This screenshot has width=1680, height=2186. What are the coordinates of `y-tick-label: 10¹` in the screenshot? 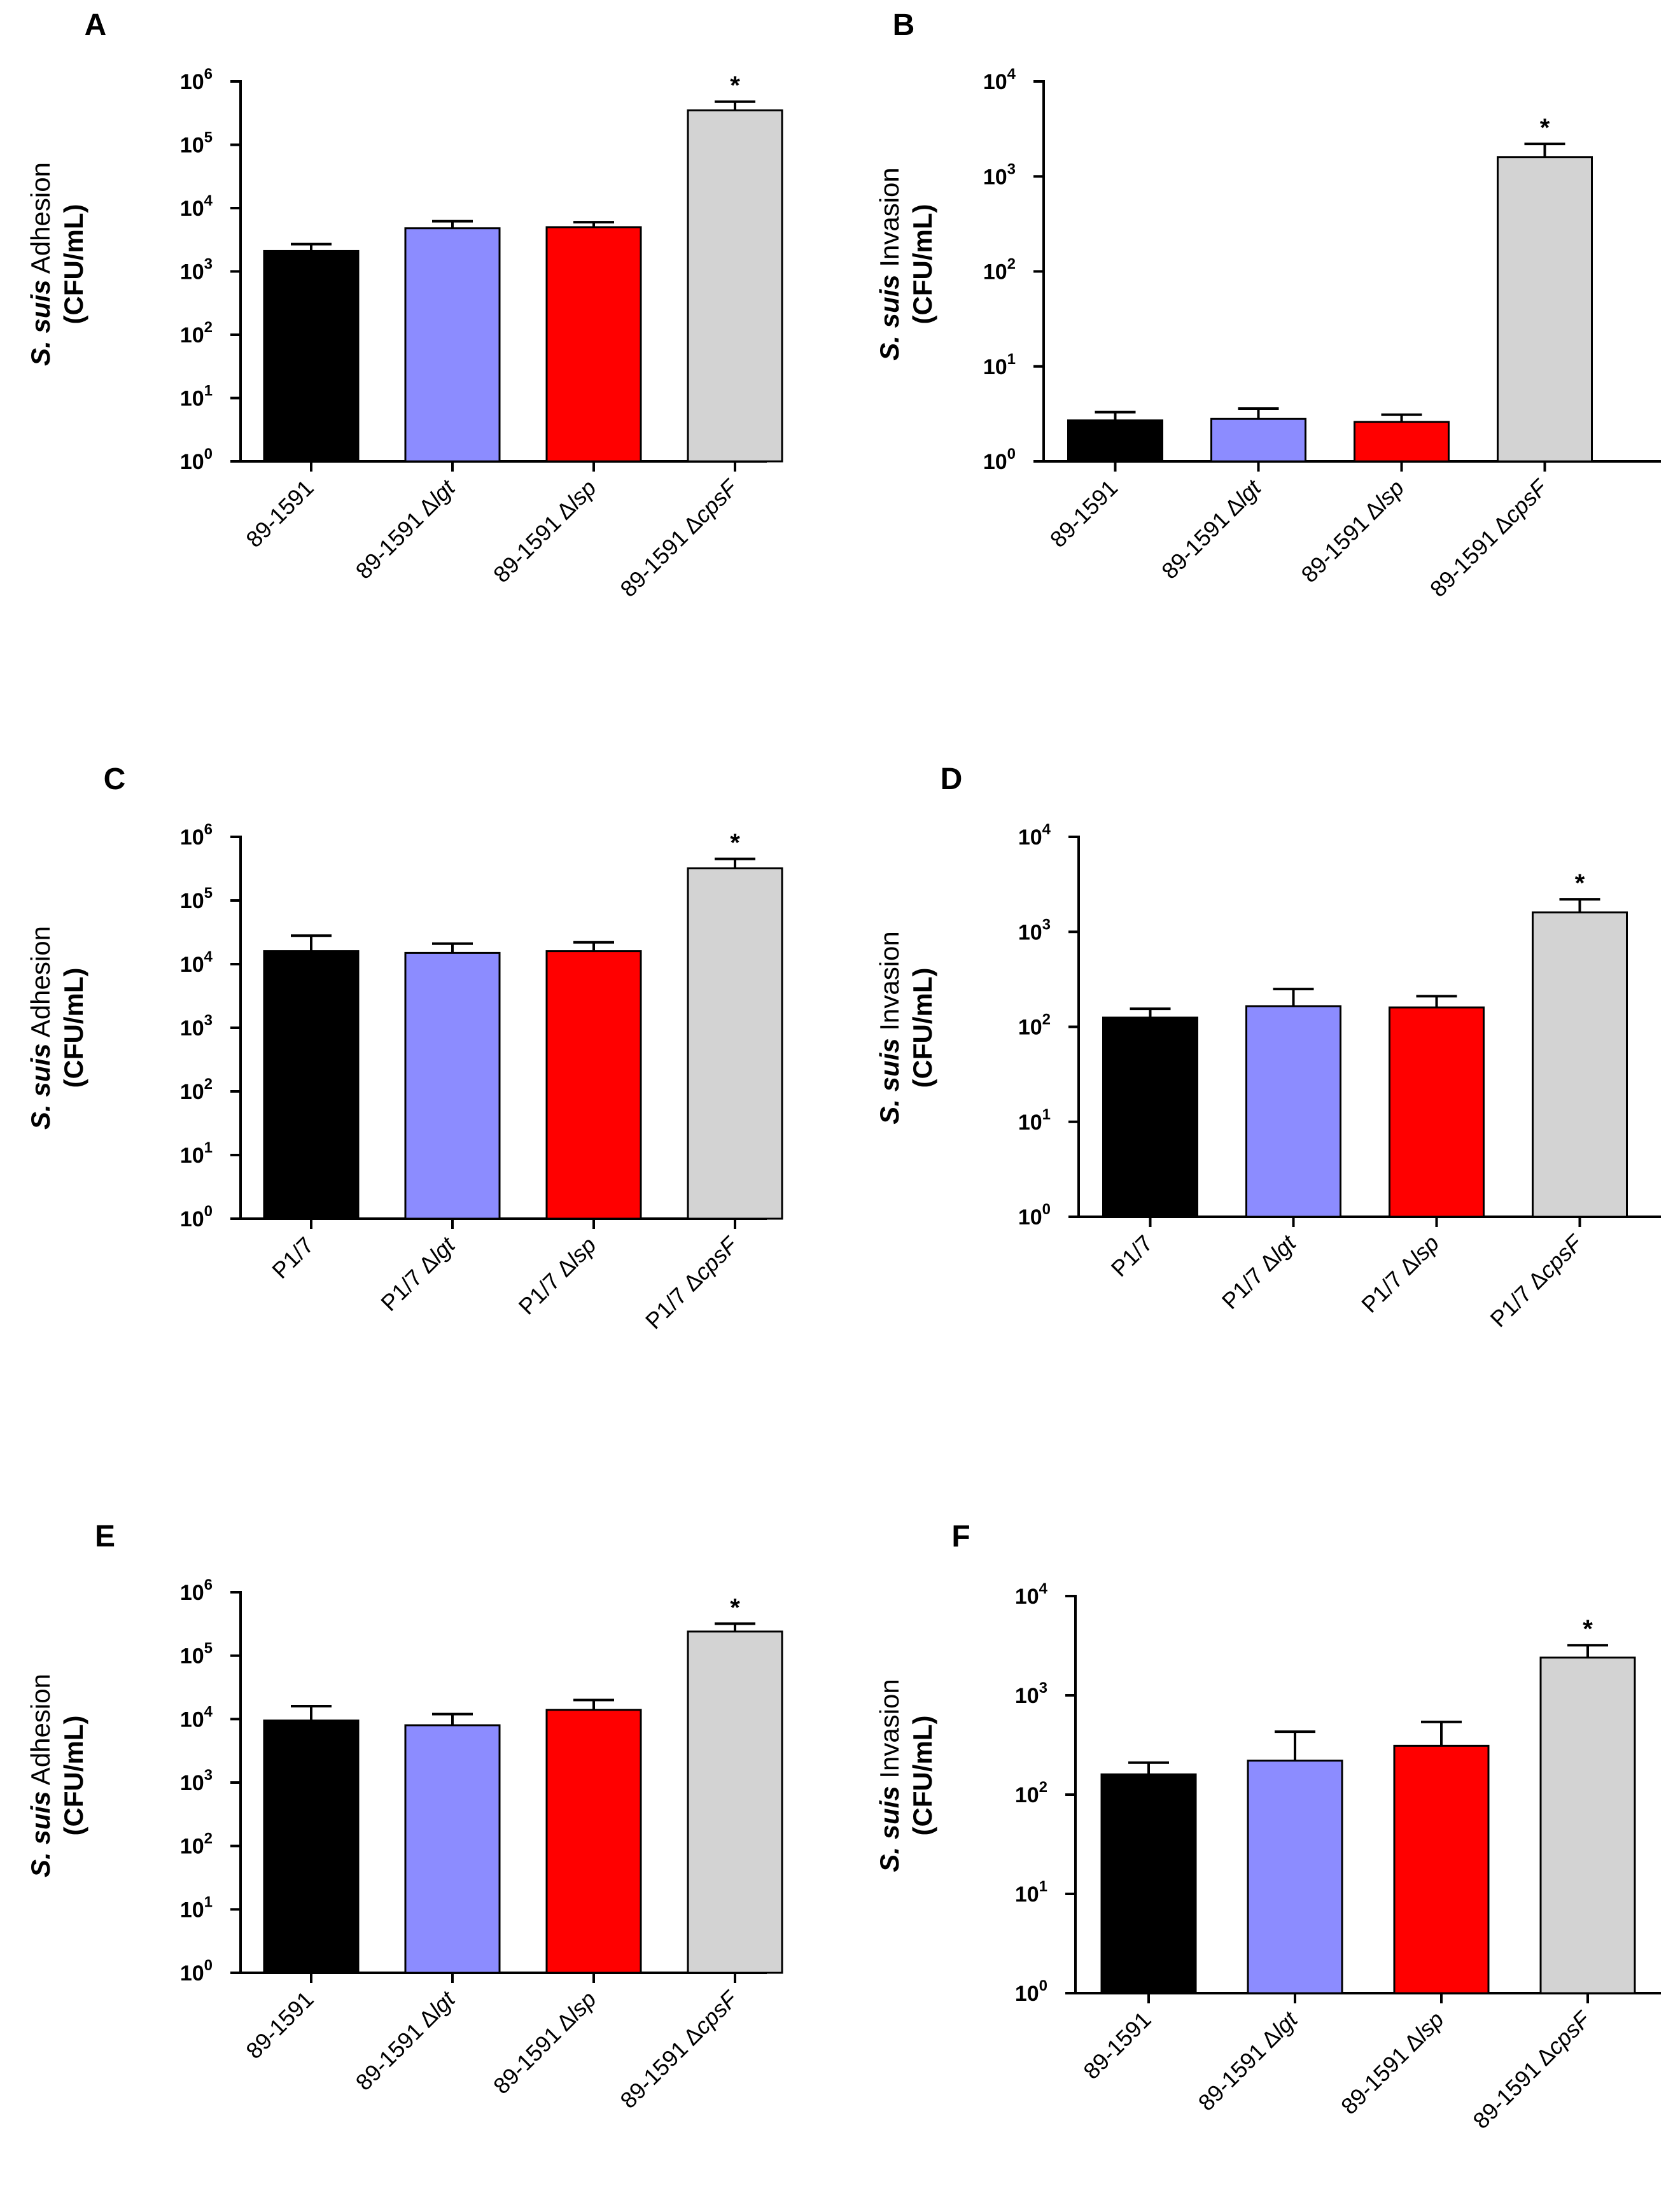 It's located at (196, 1153).